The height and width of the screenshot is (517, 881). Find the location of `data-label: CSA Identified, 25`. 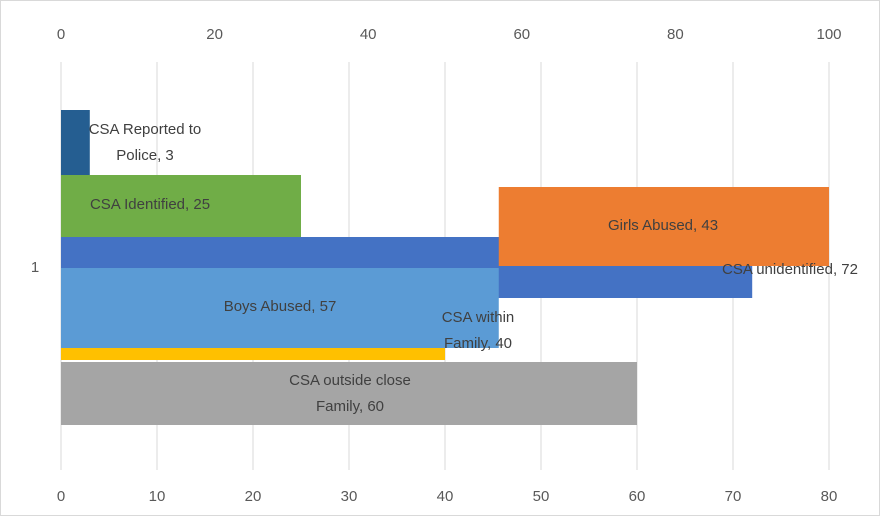

data-label: CSA Identified, 25 is located at coordinates (150, 204).